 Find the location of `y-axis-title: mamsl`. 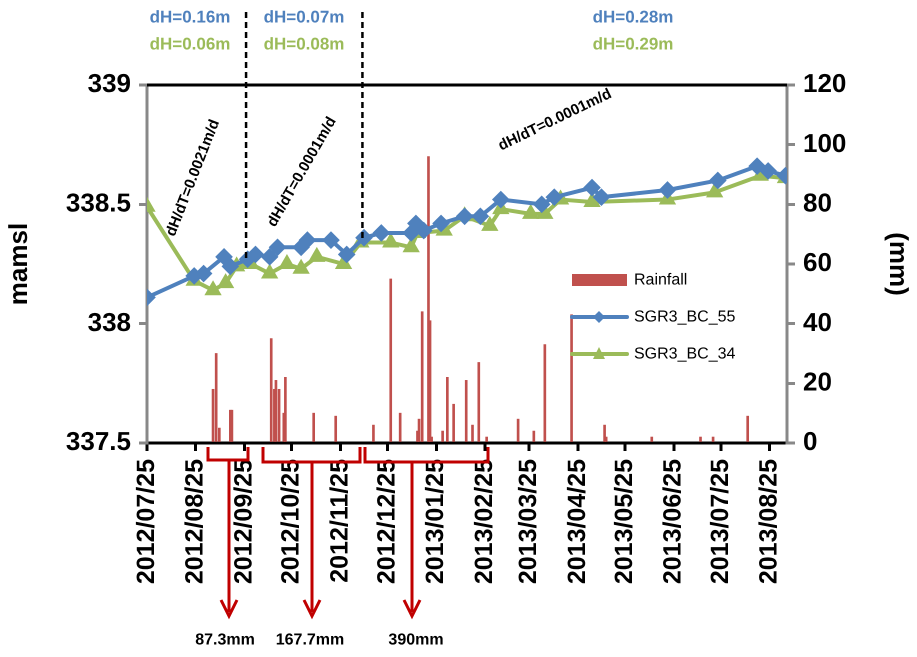

y-axis-title: mamsl is located at coordinates (17, 264).